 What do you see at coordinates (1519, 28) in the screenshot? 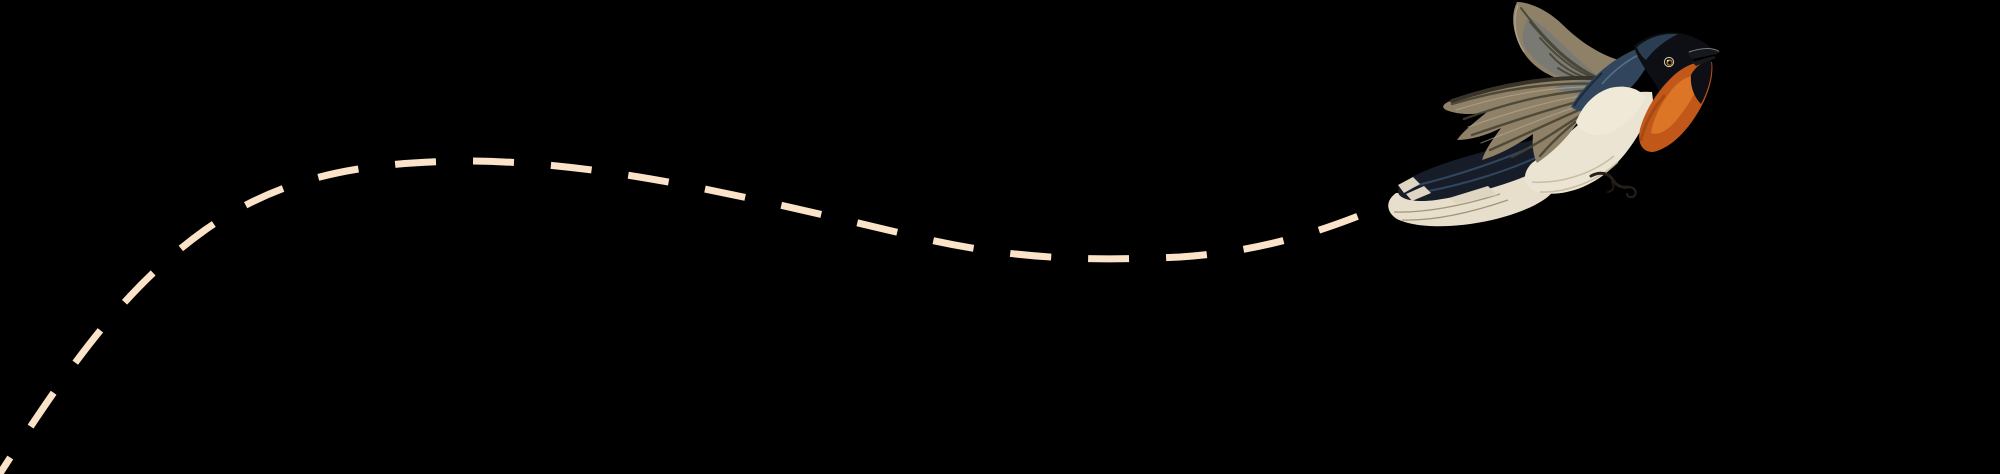
I see `upper-wing-leading-edge-highlight` at bounding box center [1519, 28].